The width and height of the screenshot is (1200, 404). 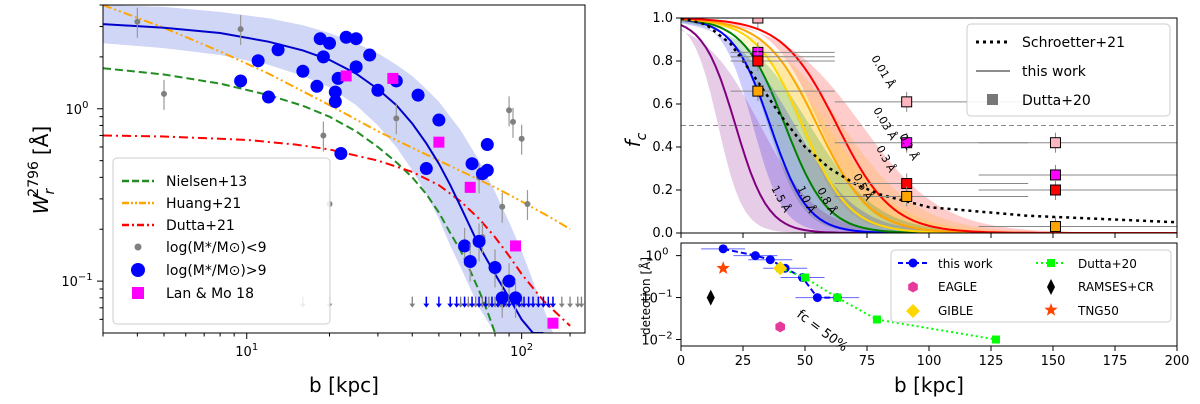 What do you see at coordinates (210, 294) in the screenshot?
I see `legend-lanmo-label: Lan & Mo 18` at bounding box center [210, 294].